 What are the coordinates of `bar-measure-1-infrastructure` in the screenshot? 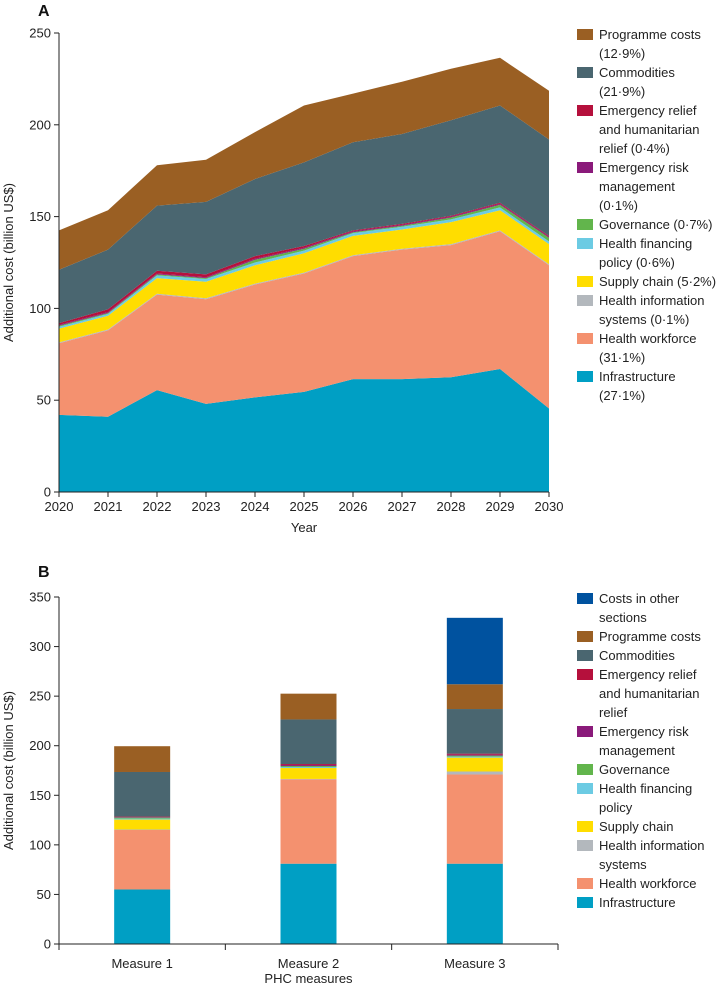 It's located at (142, 916).